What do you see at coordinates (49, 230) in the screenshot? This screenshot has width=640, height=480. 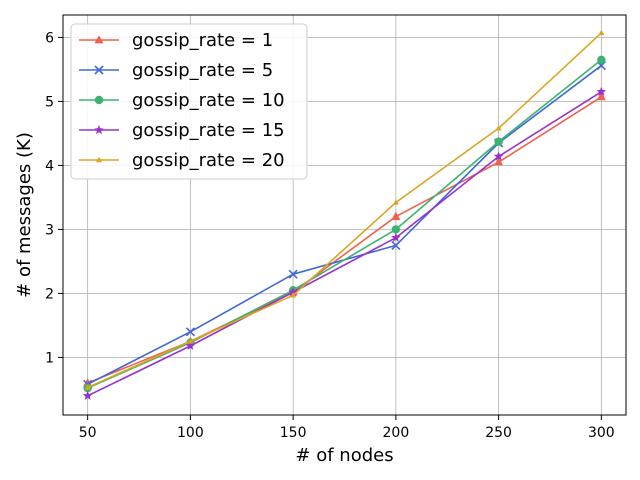 I see `y-tick-label: 3` at bounding box center [49, 230].